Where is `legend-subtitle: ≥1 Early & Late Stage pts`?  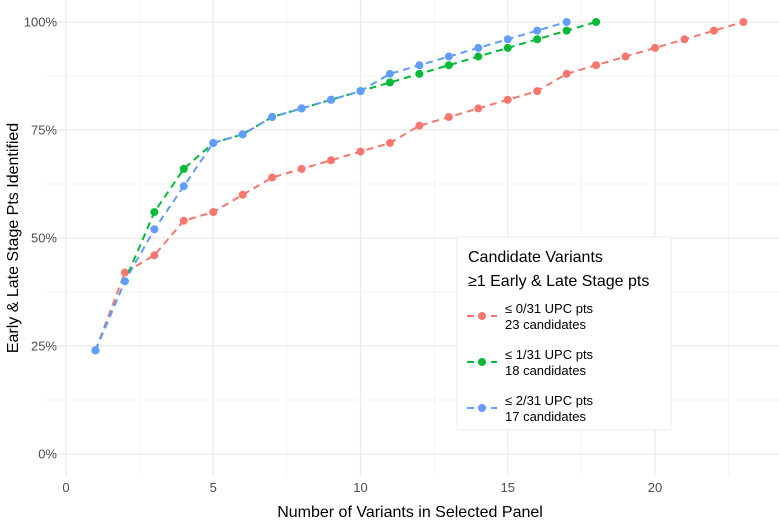
legend-subtitle: ≥1 Early & Late Stage pts is located at coordinates (558, 281).